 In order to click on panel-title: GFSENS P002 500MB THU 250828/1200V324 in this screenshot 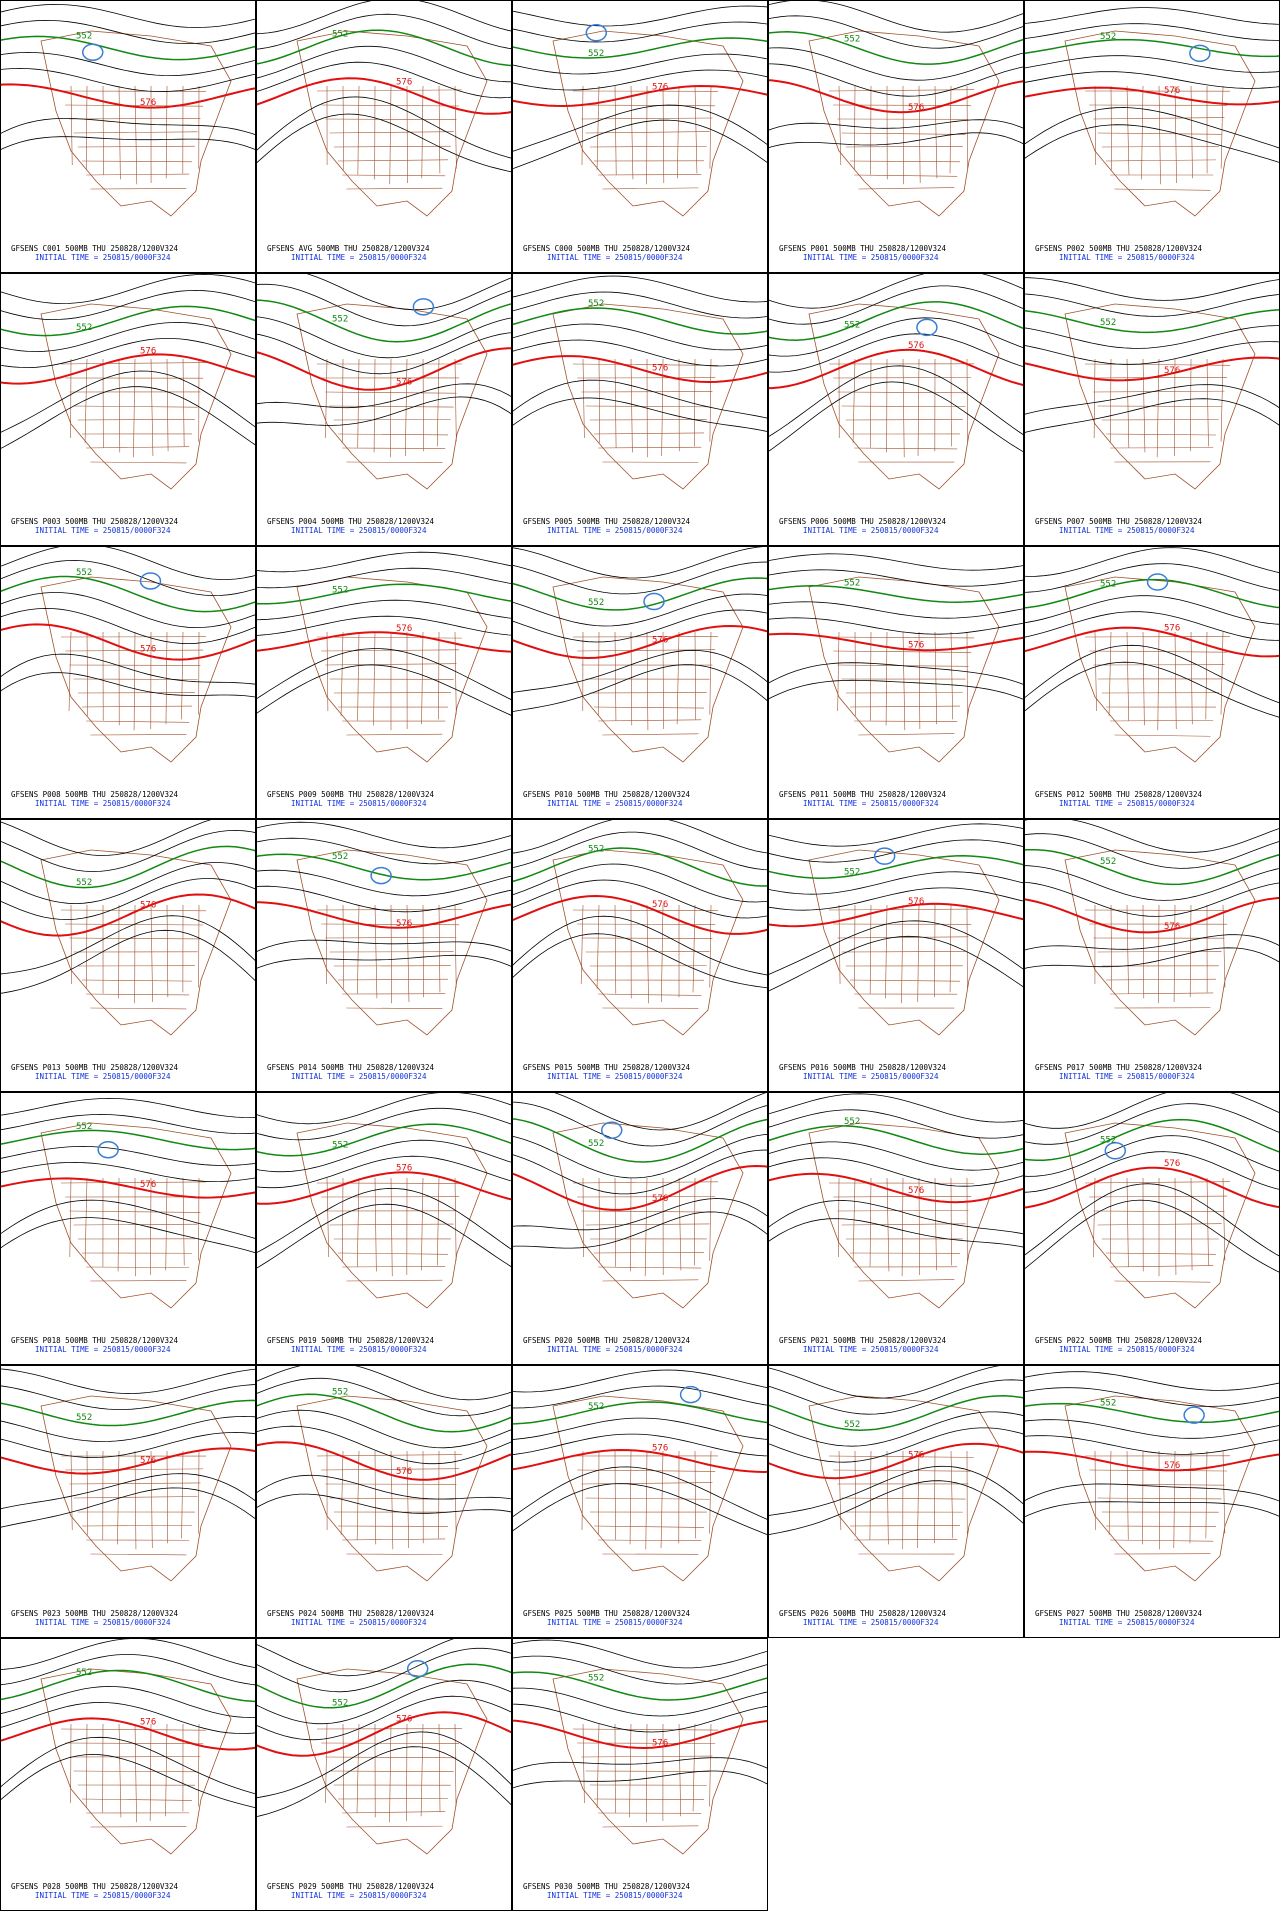, I will do `click(1119, 248)`.